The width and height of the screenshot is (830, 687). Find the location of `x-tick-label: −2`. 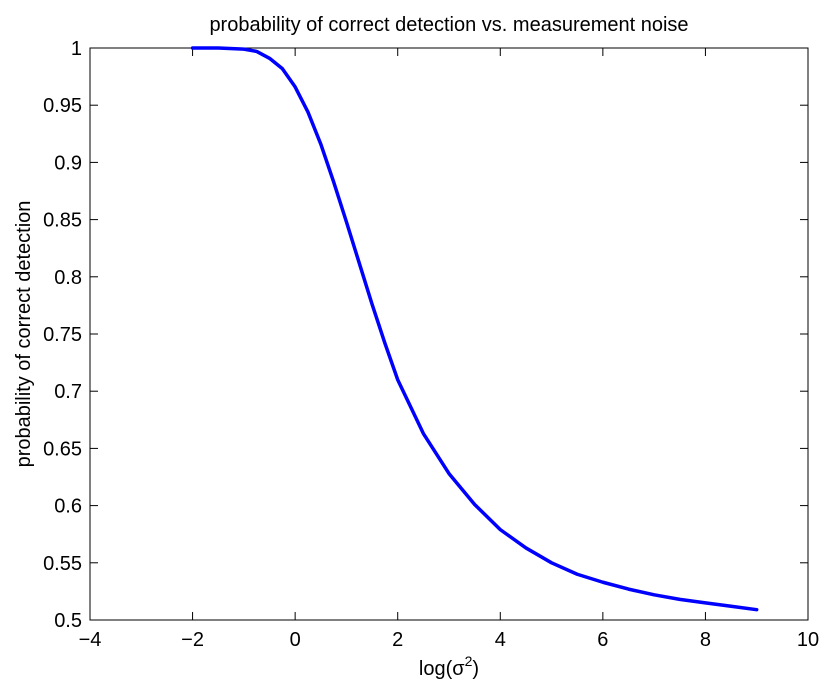

x-tick-label: −2 is located at coordinates (192, 640).